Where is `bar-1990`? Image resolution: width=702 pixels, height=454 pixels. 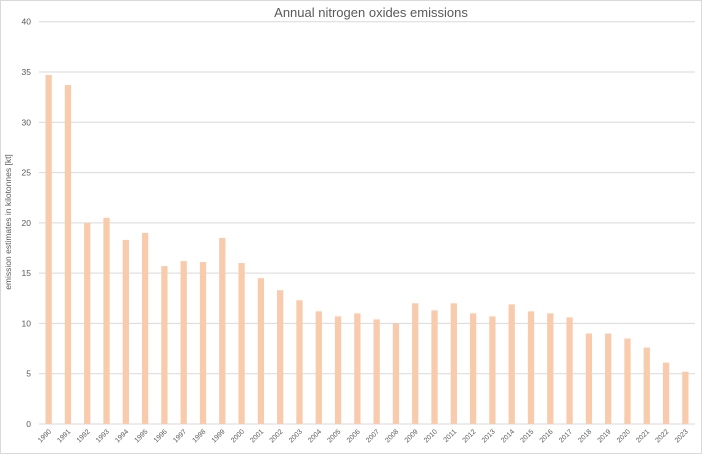
bar-1990 is located at coordinates (48, 249).